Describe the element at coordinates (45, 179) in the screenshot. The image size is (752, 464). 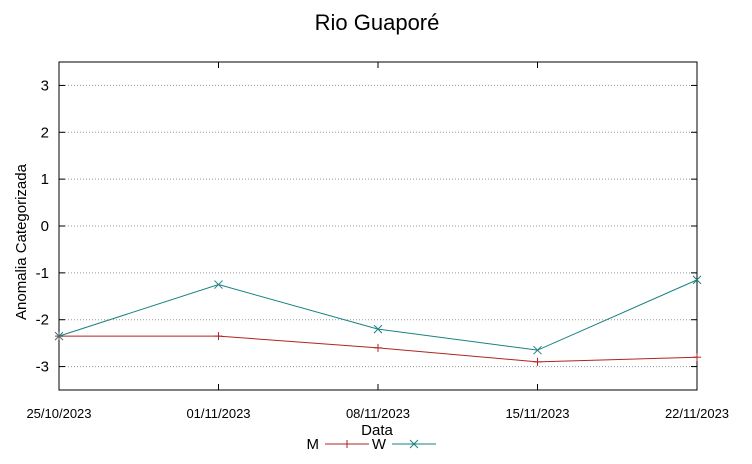
I see `y-tick-label: 1` at that location.